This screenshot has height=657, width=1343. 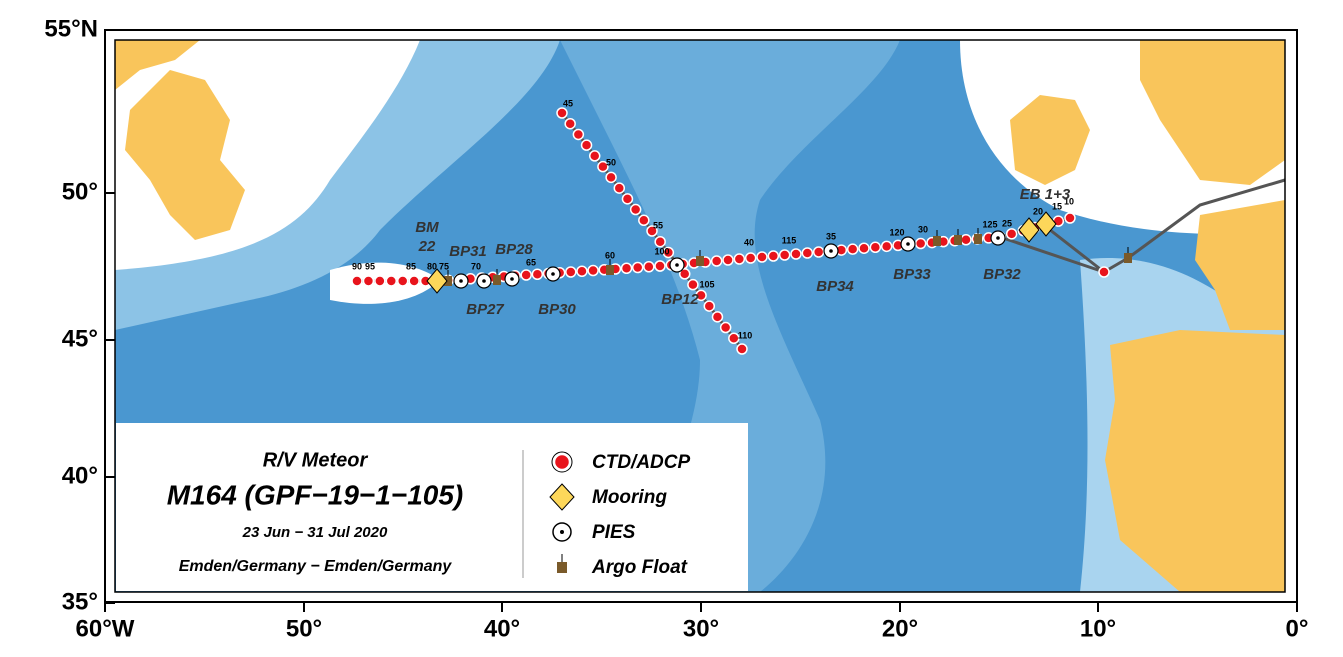 What do you see at coordinates (789, 240) in the screenshot?
I see `station-number: 115` at bounding box center [789, 240].